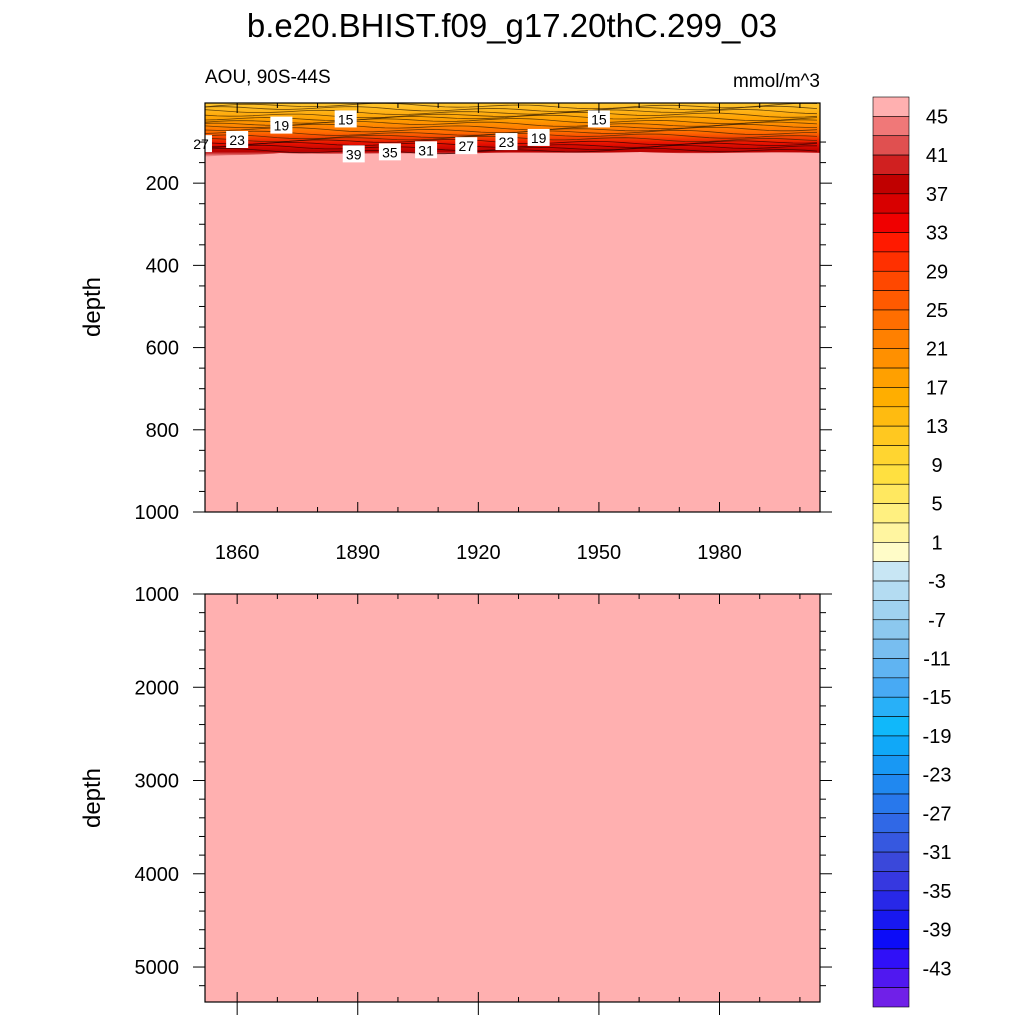 The image size is (1024, 1024). I want to click on upper-x-tick-label: 1920, so click(478, 553).